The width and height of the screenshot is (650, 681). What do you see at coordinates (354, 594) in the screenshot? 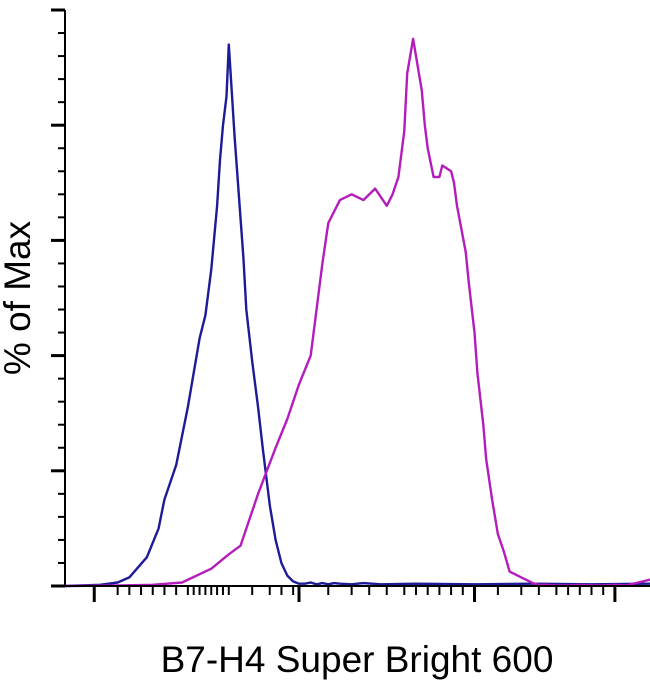
I see `x-ticks` at bounding box center [354, 594].